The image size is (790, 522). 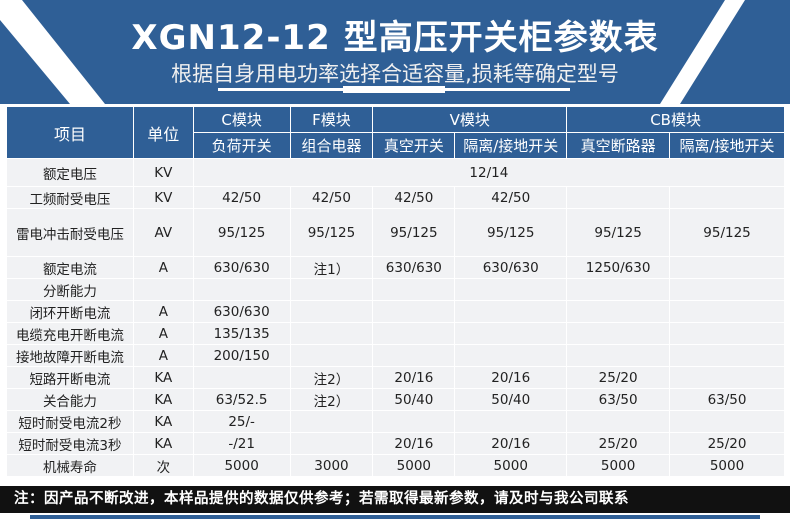 I want to click on row-label: 闭环开断电流, so click(x=70, y=311).